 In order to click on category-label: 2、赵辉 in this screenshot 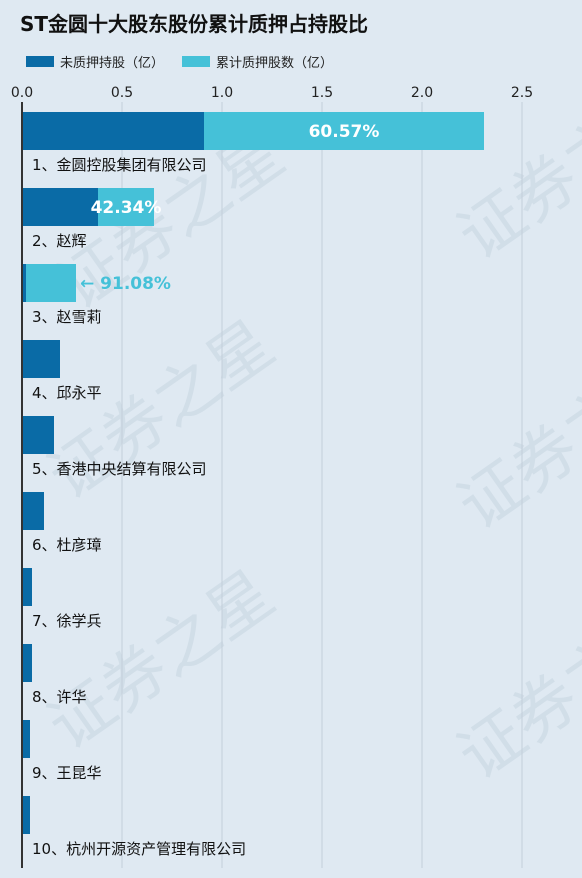, I will do `click(59, 241)`.